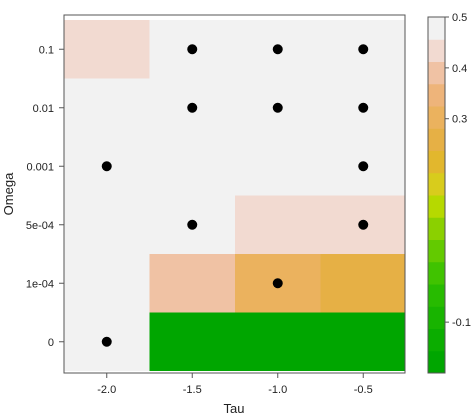 The image size is (474, 418). Describe the element at coordinates (234, 408) in the screenshot. I see `x-axis-label: Tau` at that location.